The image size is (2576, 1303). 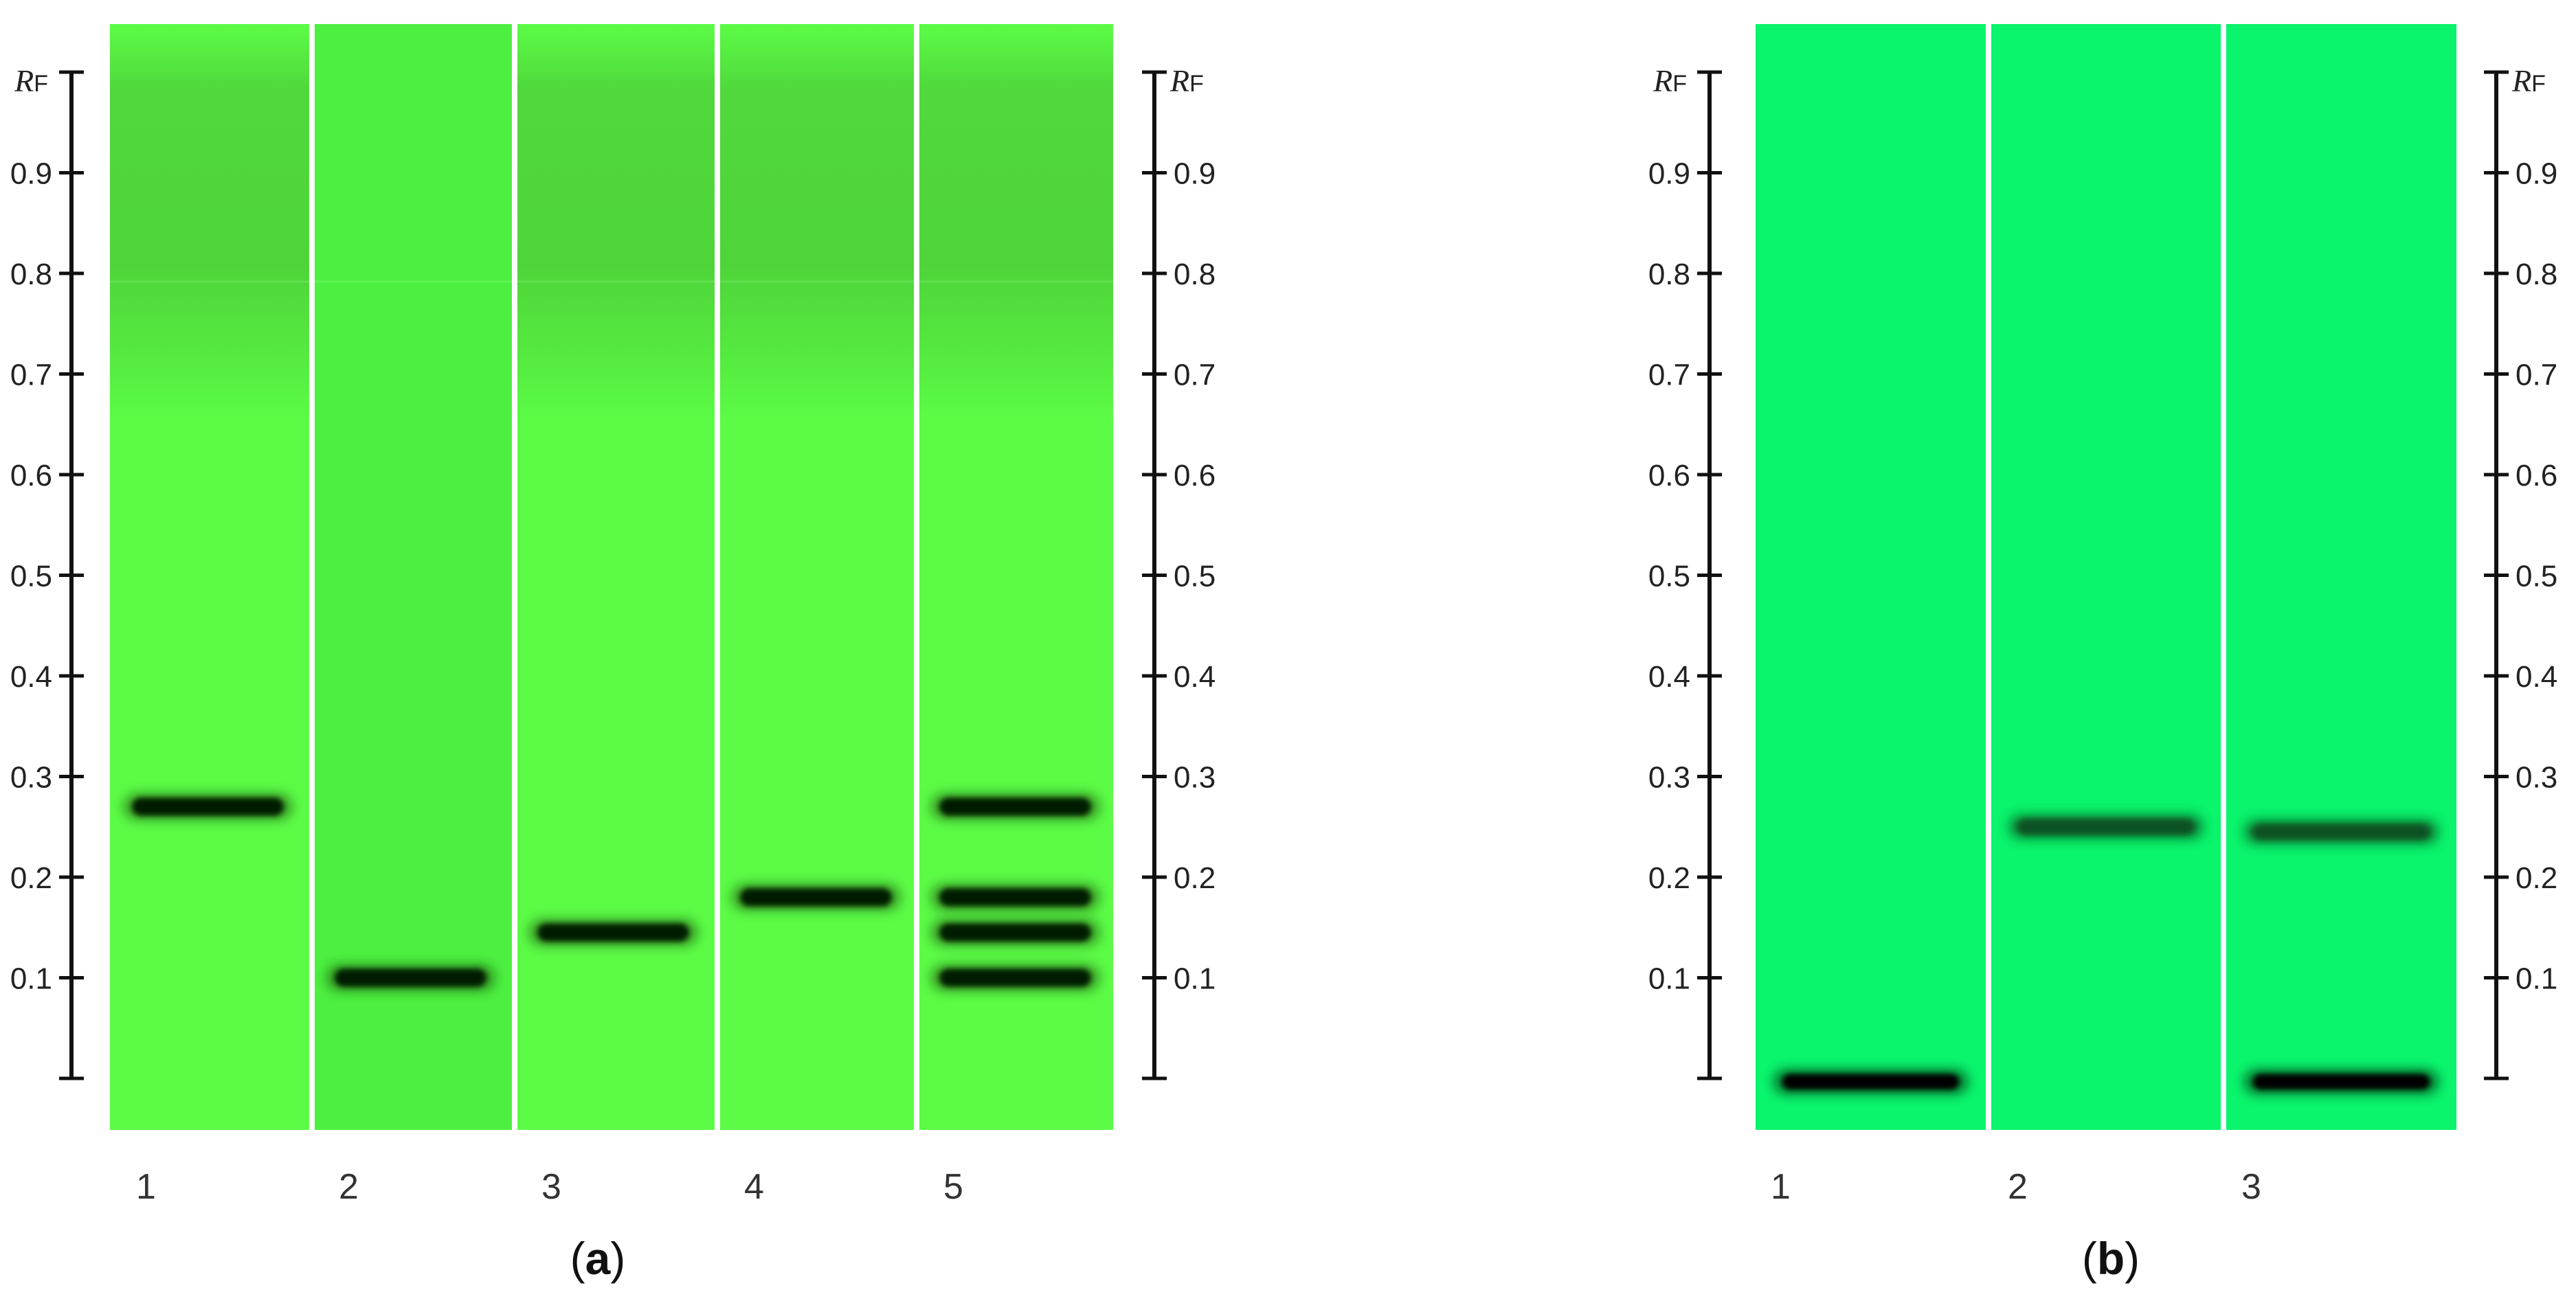 I want to click on panel-b-caption-letter: b, so click(x=2111, y=1258).